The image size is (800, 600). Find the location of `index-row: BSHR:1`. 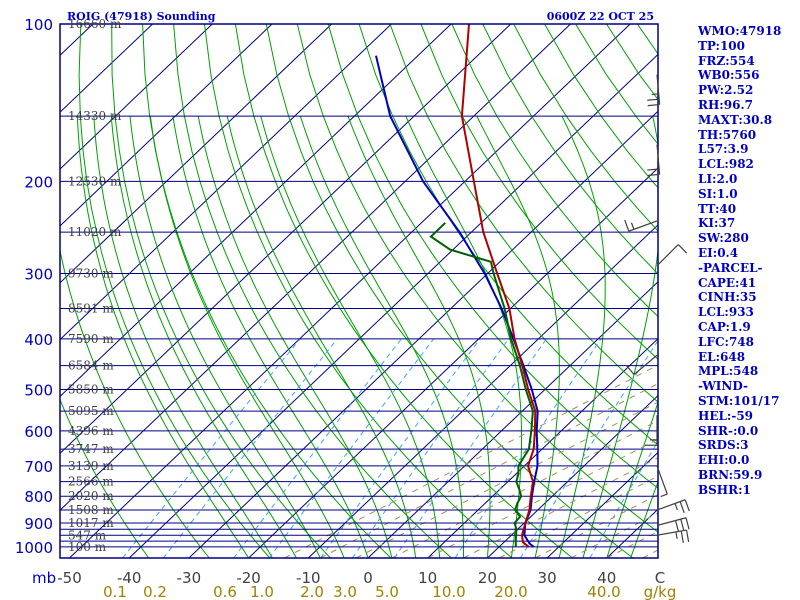

index-row: BSHR:1 is located at coordinates (724, 489).